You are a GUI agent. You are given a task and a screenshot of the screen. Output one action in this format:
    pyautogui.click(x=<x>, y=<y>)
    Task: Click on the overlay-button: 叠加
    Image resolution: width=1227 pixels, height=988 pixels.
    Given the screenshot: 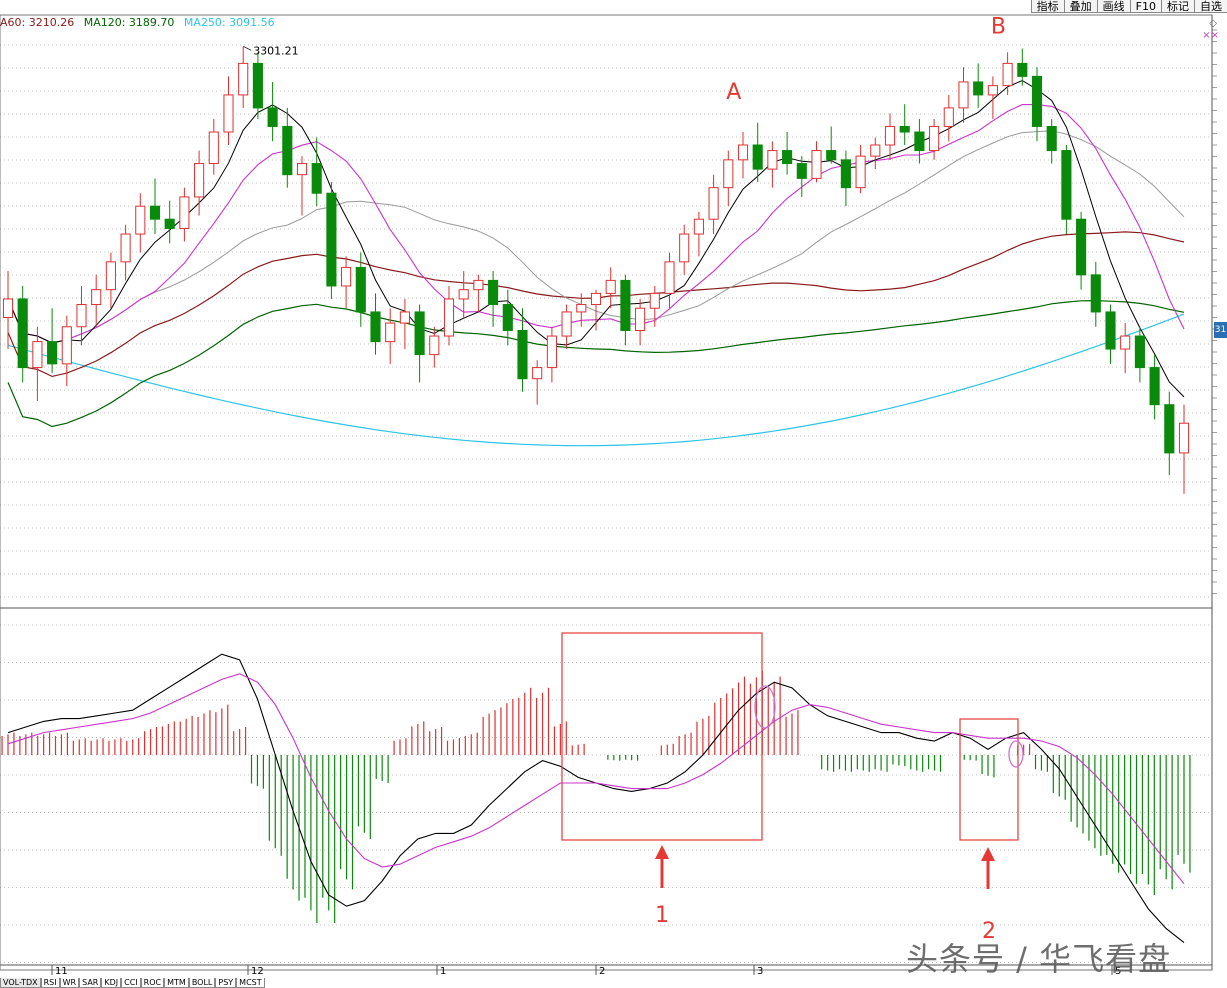 What is the action you would take?
    pyautogui.click(x=1080, y=6)
    